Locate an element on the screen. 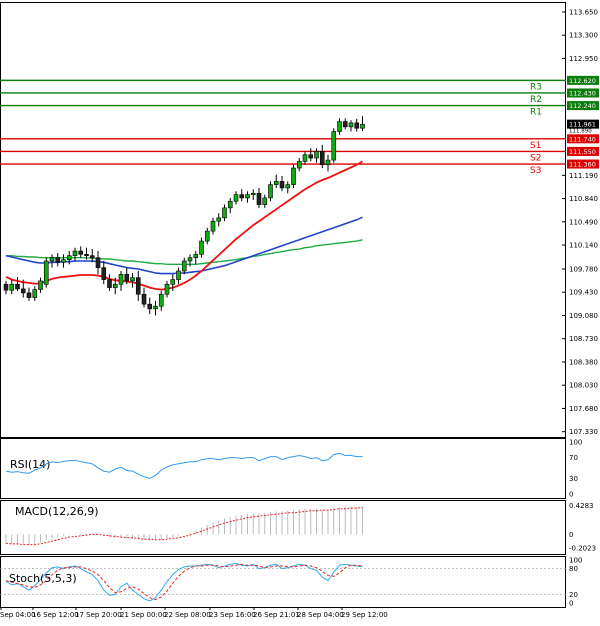  stoch-title: Stoch(5,5,3) is located at coordinates (43, 578).